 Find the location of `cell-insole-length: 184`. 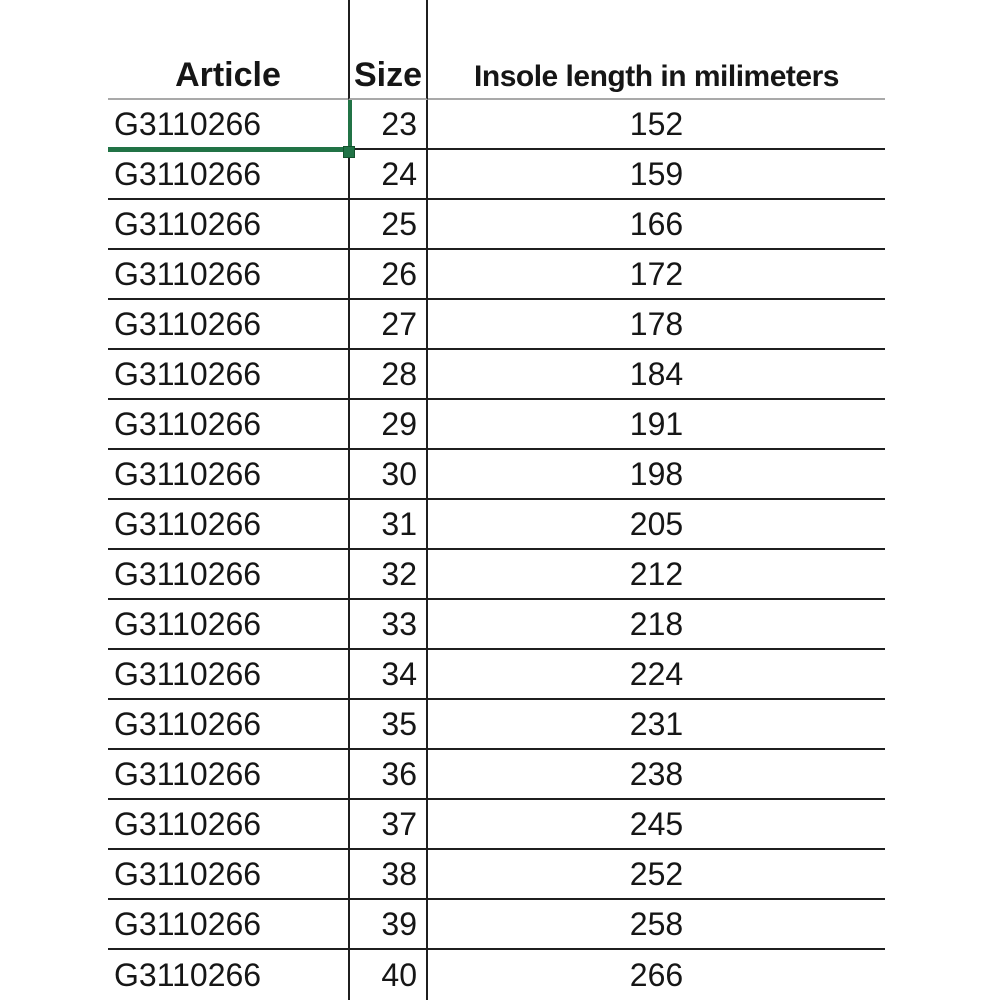

cell-insole-length: 184 is located at coordinates (656, 375).